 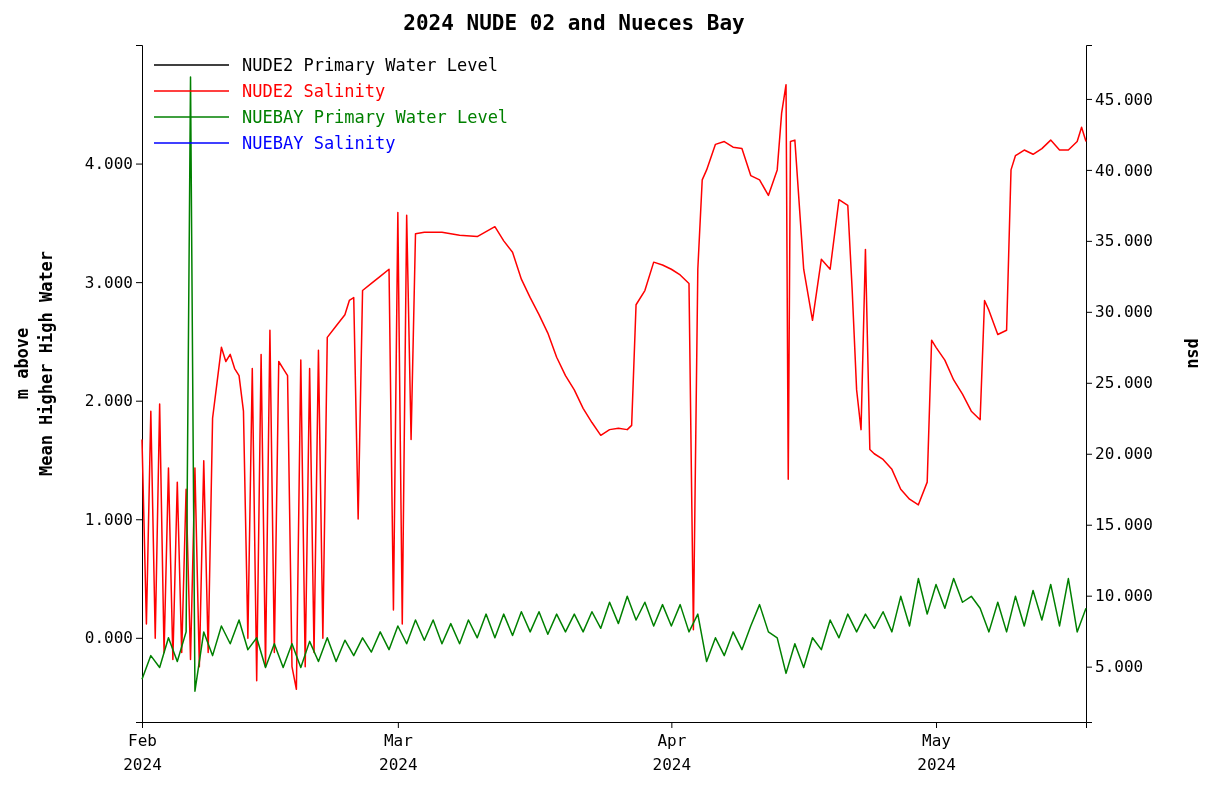 What do you see at coordinates (1124, 170) in the screenshot?
I see `y2-tick-label: 40.000` at bounding box center [1124, 170].